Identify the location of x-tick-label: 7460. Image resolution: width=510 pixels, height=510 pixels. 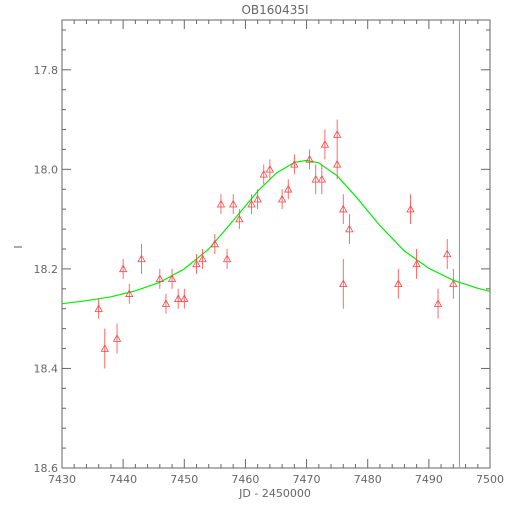
(245, 479).